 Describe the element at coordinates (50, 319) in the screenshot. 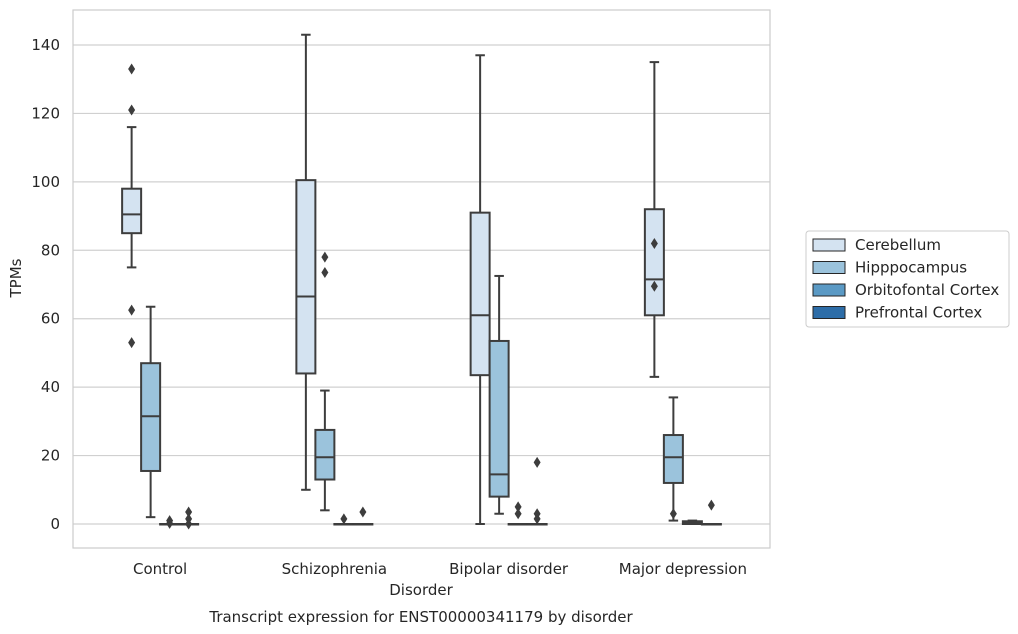

I see `y-tick-label: 60` at that location.